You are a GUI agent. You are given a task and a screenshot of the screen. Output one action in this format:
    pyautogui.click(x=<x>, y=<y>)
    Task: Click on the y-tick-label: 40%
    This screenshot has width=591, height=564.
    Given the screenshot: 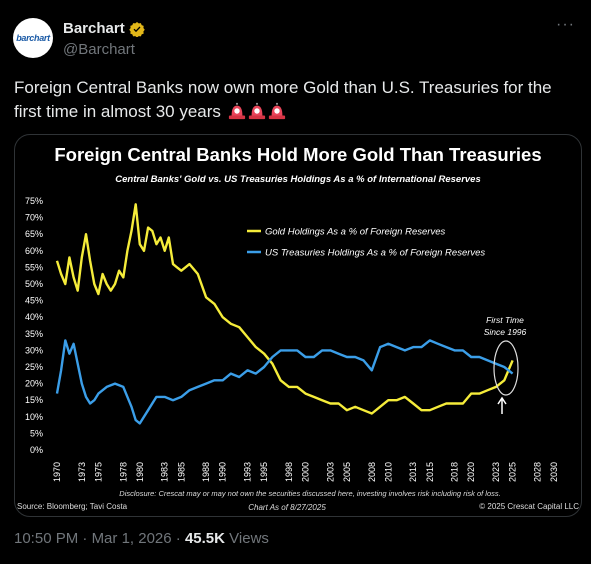 What is the action you would take?
    pyautogui.click(x=34, y=317)
    